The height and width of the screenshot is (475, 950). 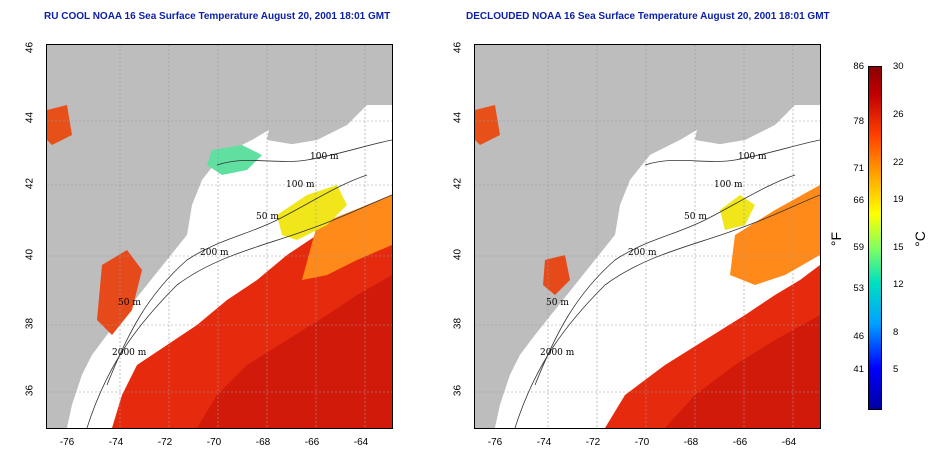 I want to click on colorbar-c-label: 5, so click(x=896, y=369).